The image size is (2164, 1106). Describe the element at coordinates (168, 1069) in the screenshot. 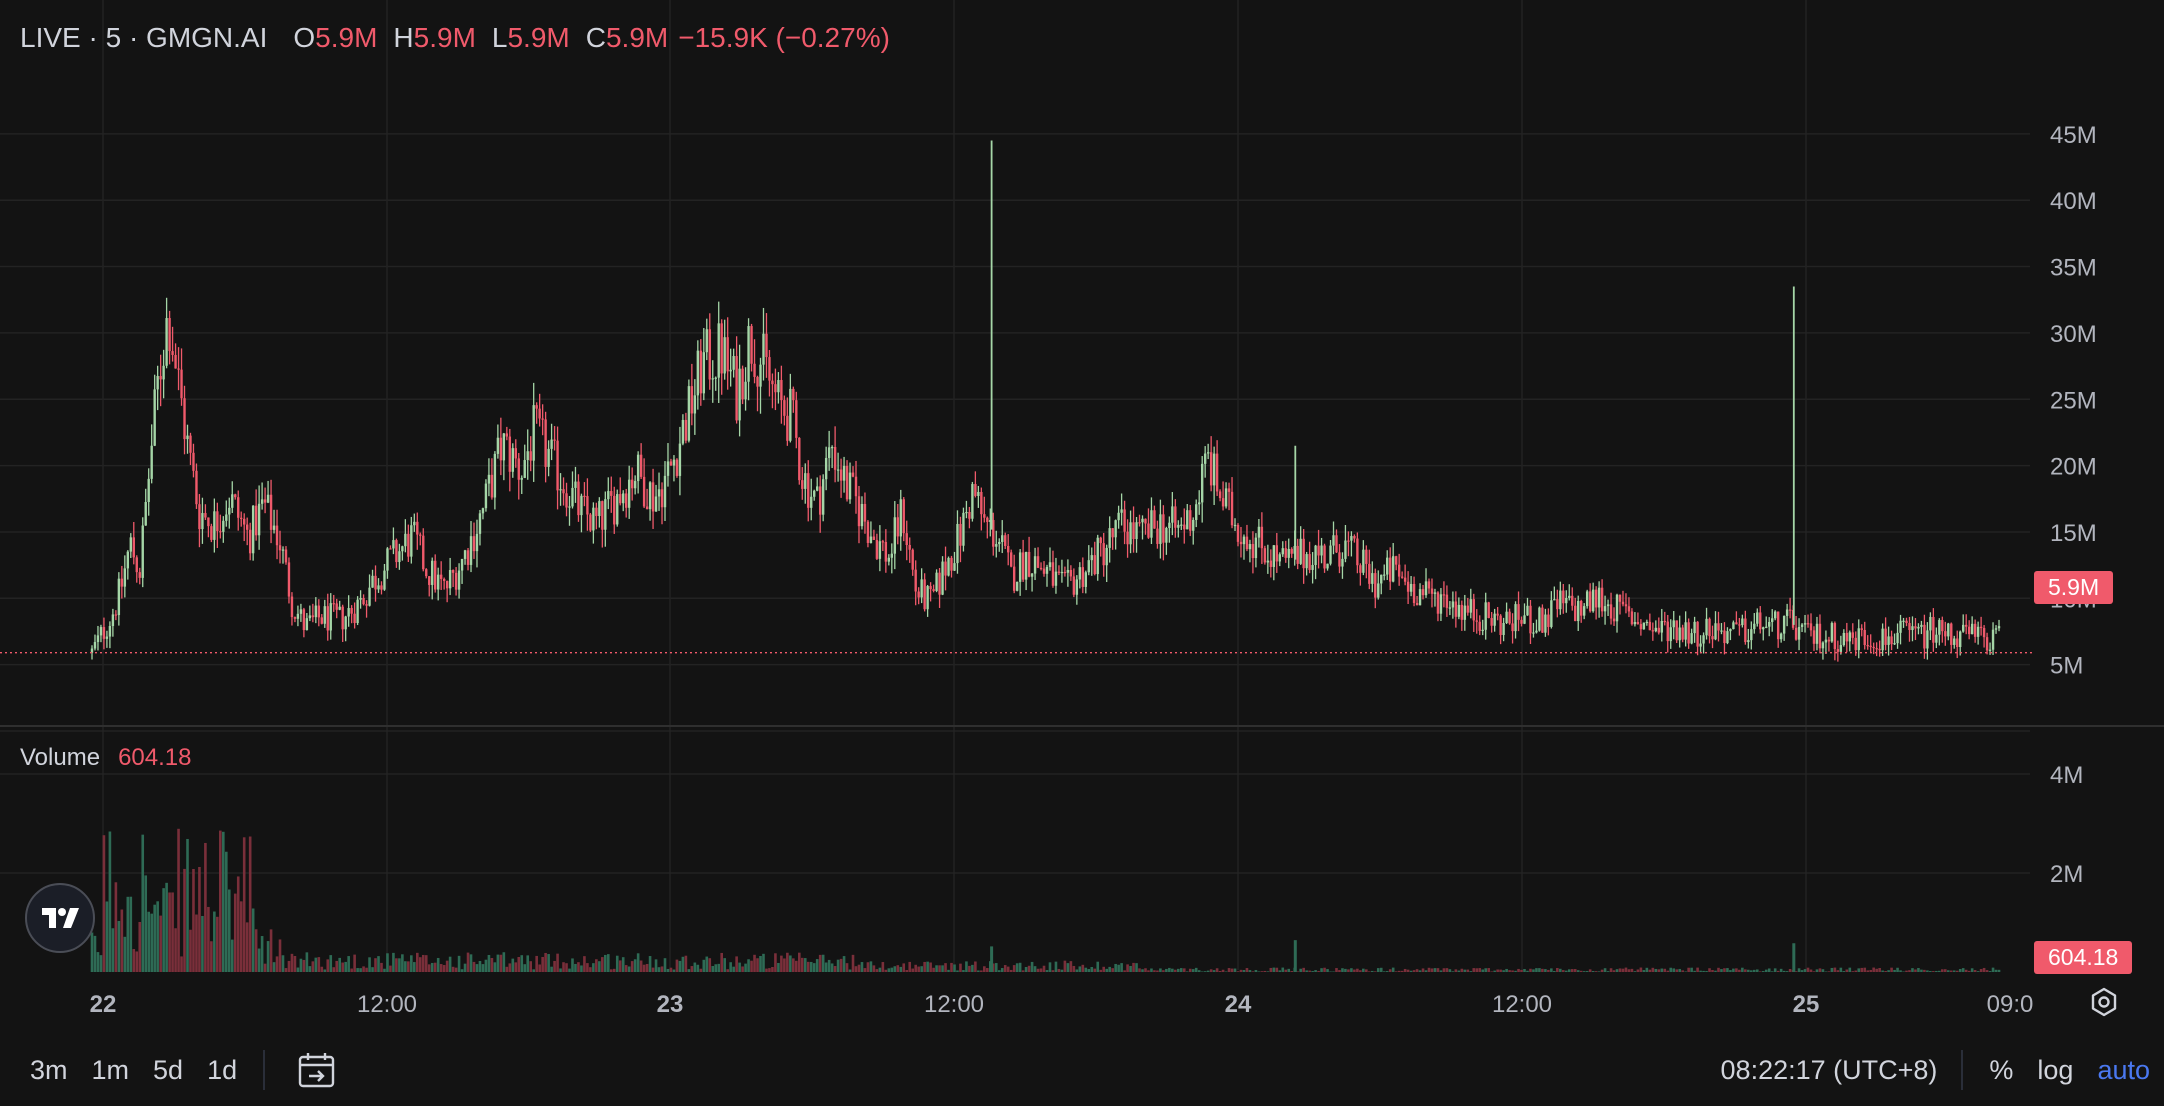

I see `range-5d-button: 5d` at that location.